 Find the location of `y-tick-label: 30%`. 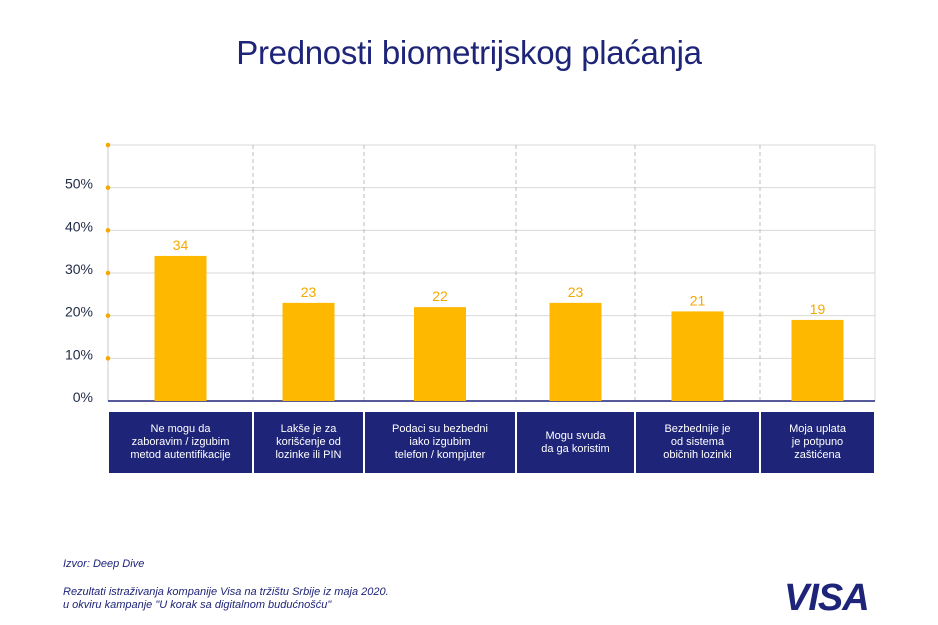

y-tick-label: 30% is located at coordinates (79, 269).